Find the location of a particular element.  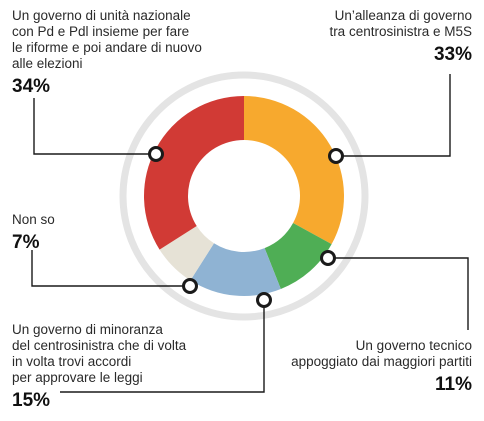

leader-line-minoranza is located at coordinates (162, 346).